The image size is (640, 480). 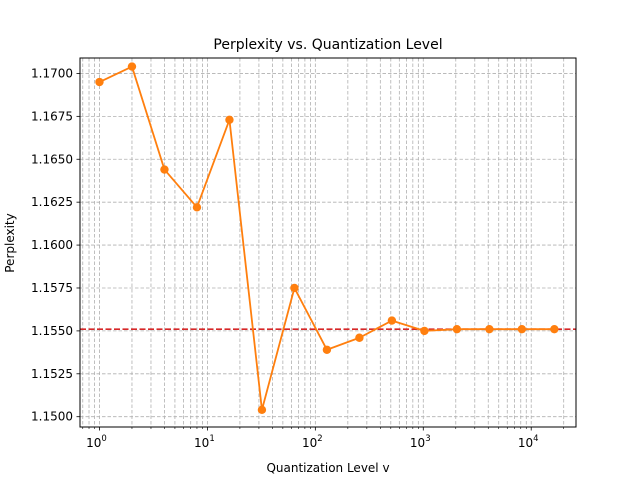 I want to click on y-tick-label: 1.1500, so click(x=52, y=417).